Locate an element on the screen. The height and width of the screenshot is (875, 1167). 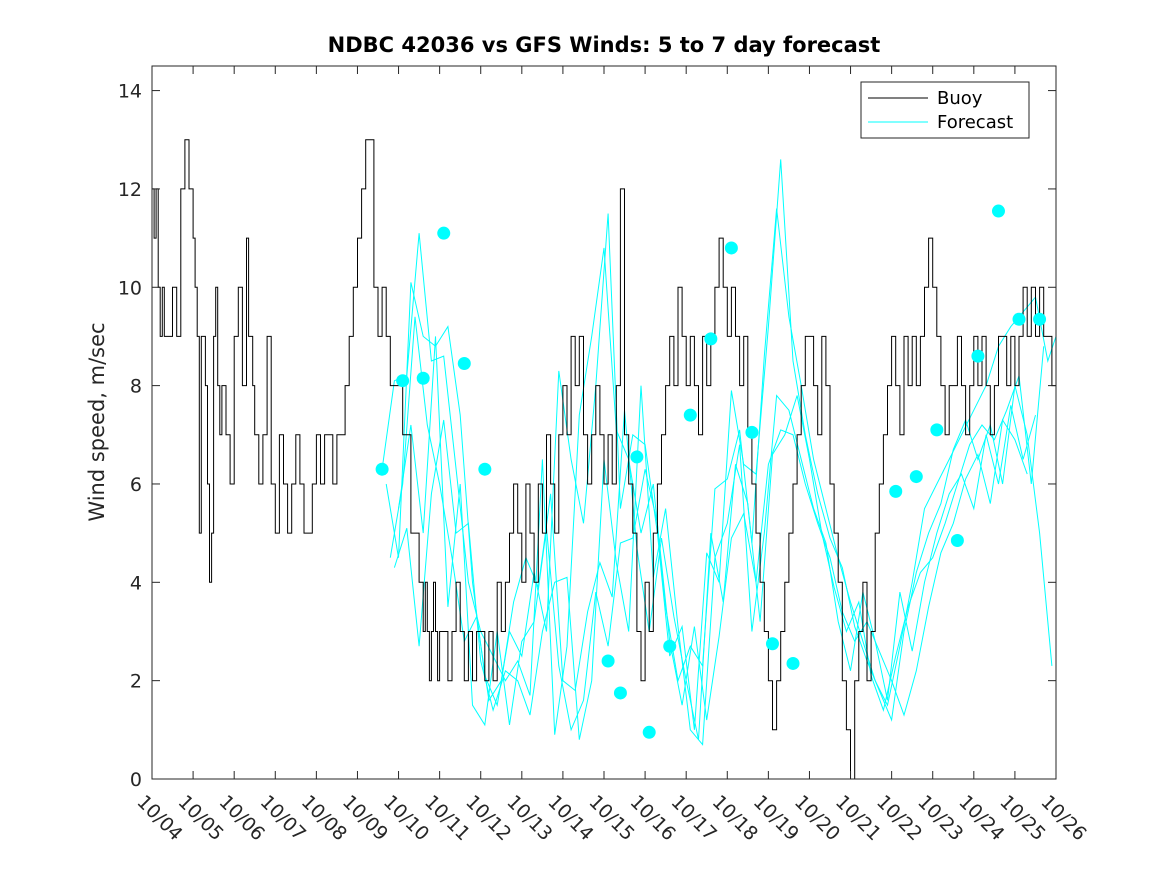
y-tick-label: 8 is located at coordinates (136, 387).